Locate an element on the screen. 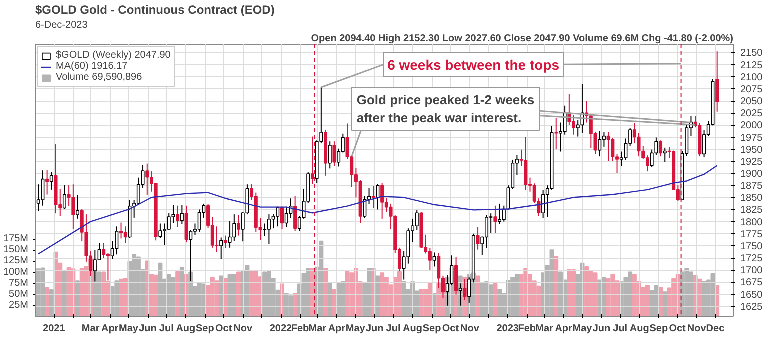 Image resolution: width=765 pixels, height=337 pixels. y2-tick-label: 150M is located at coordinates (15, 250).